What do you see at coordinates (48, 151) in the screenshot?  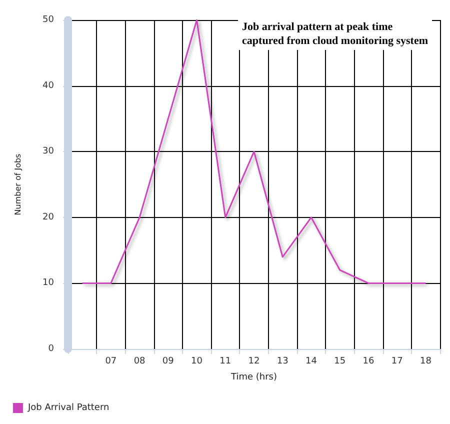 I see `y-tick-label: 30` at bounding box center [48, 151].